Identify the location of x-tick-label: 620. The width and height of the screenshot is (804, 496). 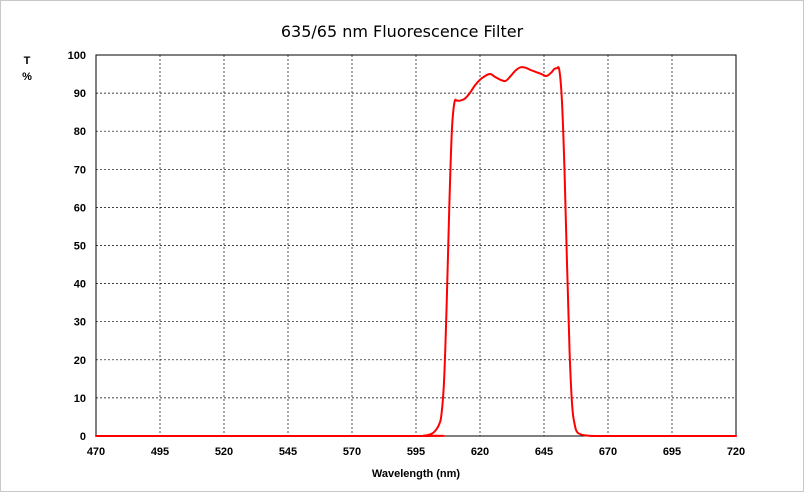
(480, 452).